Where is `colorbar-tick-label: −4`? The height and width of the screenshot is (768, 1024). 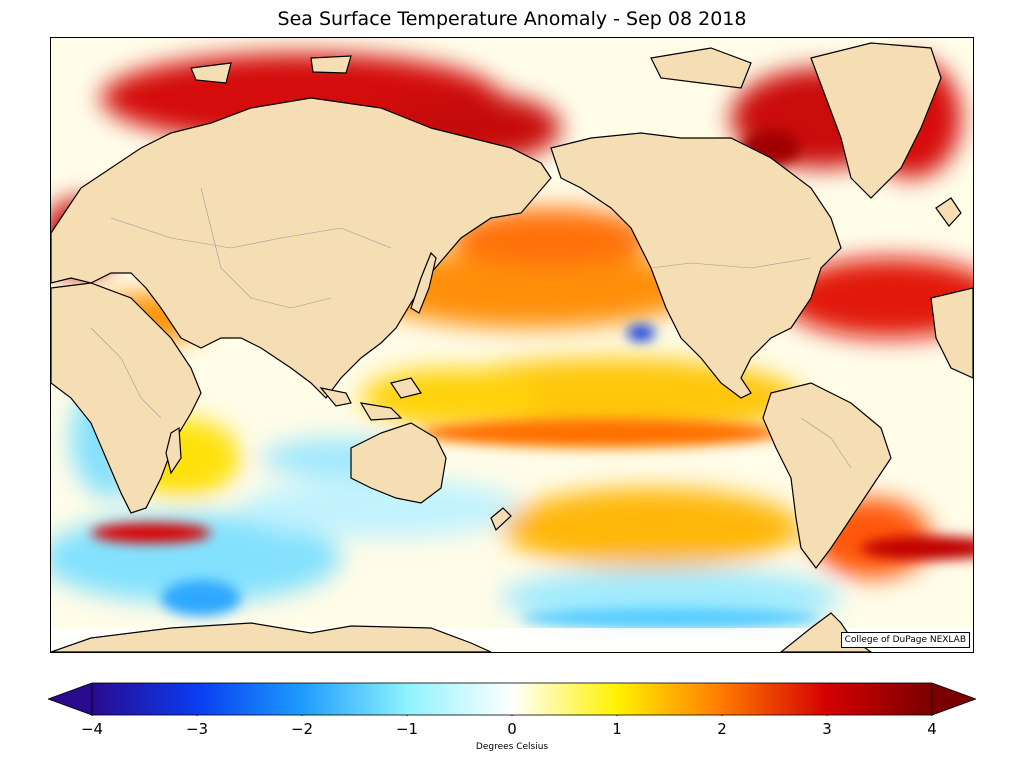 colorbar-tick-label: −4 is located at coordinates (92, 729).